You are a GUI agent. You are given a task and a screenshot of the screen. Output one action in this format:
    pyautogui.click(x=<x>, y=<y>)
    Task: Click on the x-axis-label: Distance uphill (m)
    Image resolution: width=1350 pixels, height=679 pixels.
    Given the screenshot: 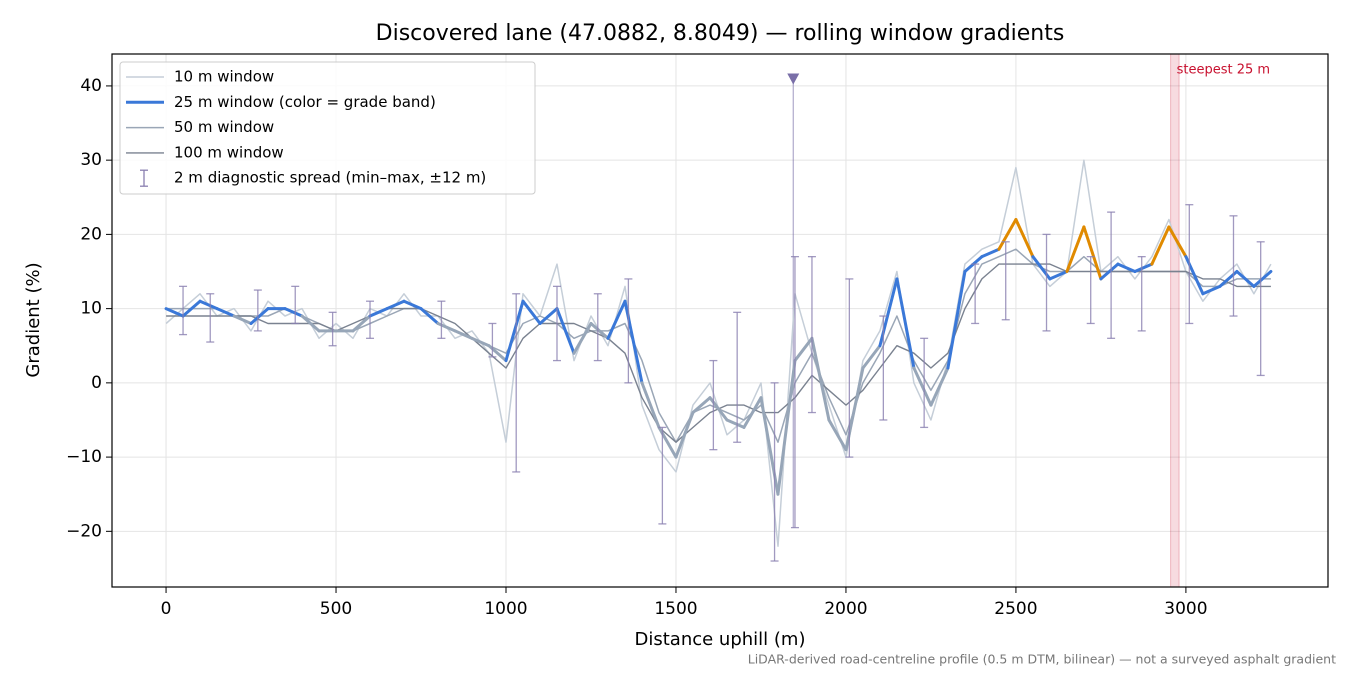 What is the action you would take?
    pyautogui.click(x=720, y=639)
    